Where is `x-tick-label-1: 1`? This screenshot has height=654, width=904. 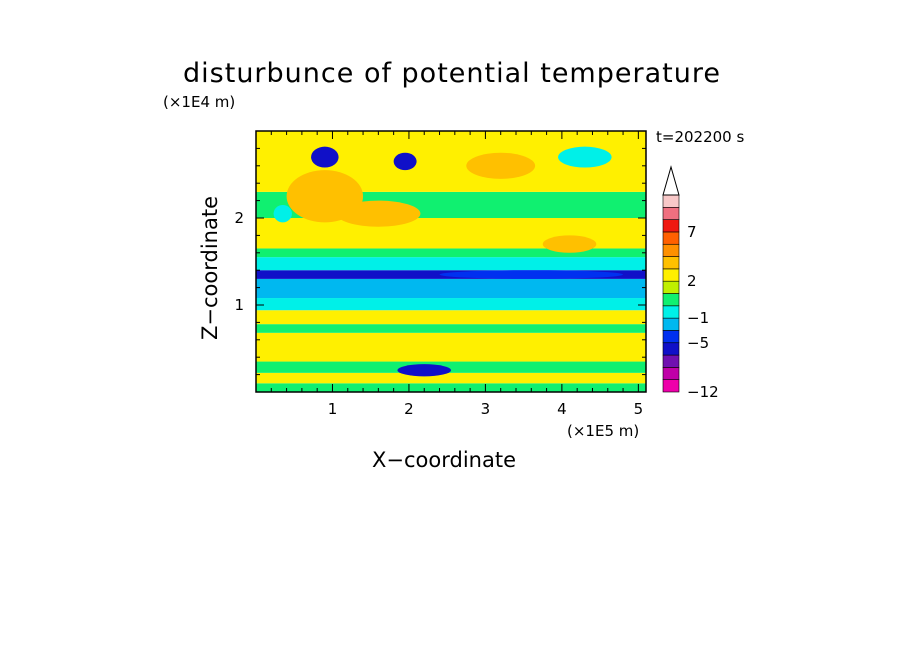
x-tick-label-1: 1 is located at coordinates (333, 409).